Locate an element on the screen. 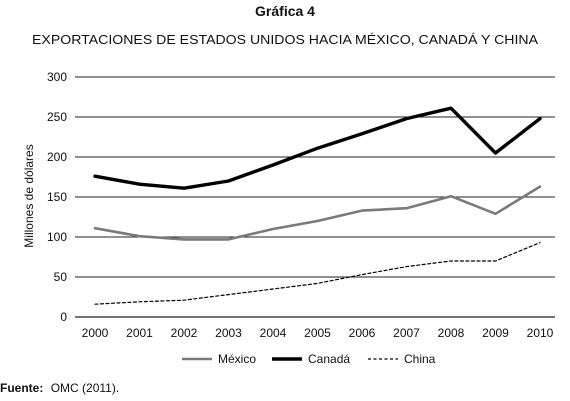 The image size is (570, 401). x-tick-label: 2000 is located at coordinates (95, 333).